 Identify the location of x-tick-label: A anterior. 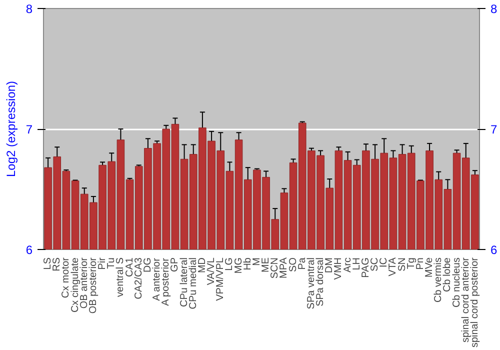
(157, 279).